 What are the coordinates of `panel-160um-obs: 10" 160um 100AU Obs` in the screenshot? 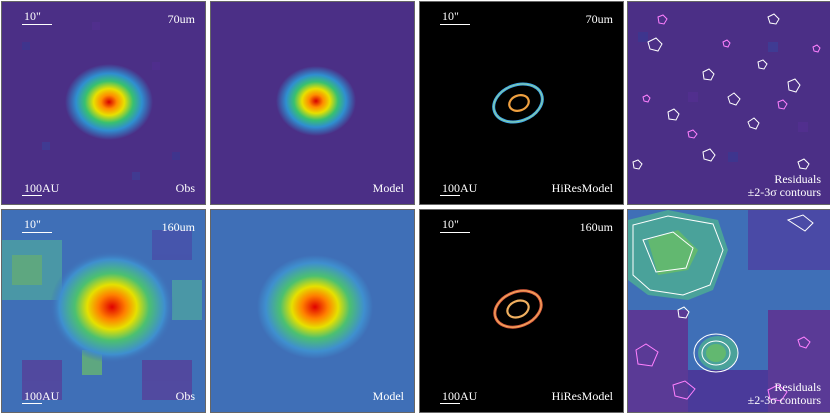 It's located at (103, 311).